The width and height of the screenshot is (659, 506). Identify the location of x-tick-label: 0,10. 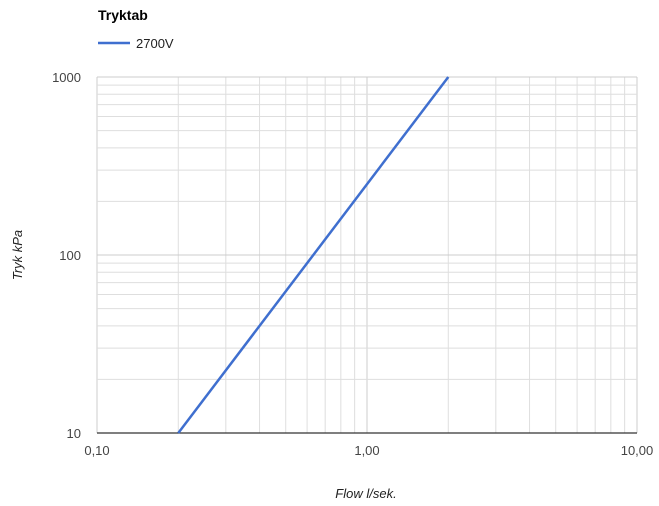
(96, 450).